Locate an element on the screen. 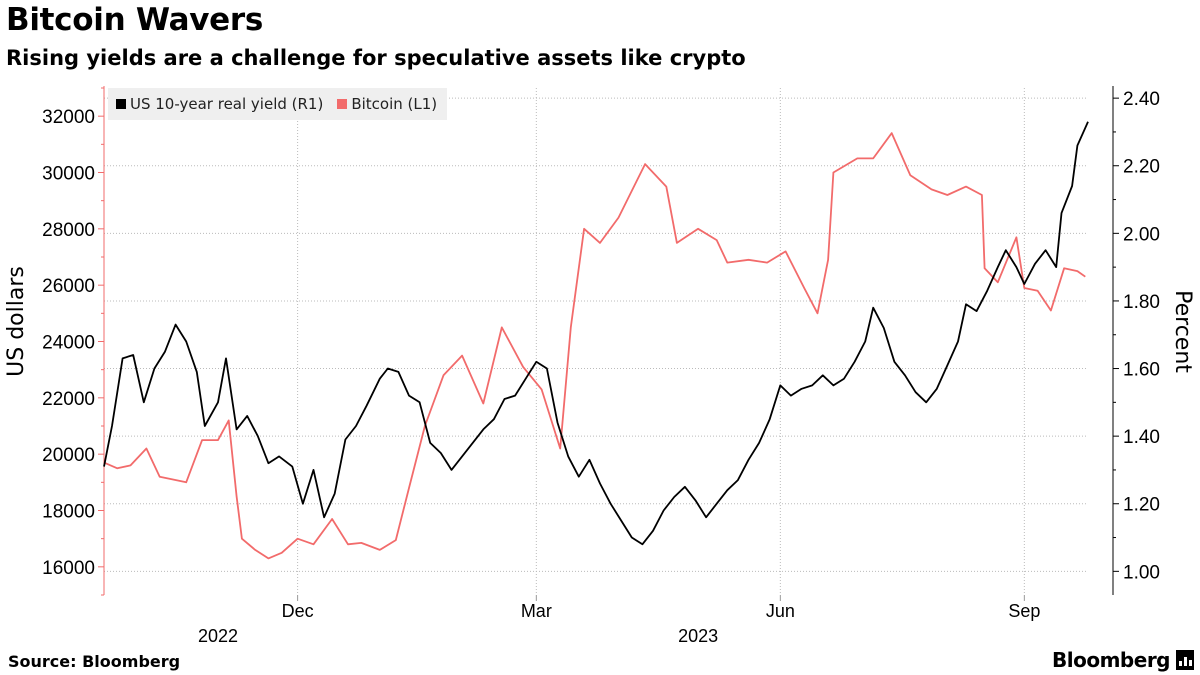 The width and height of the screenshot is (1200, 675). x-tick-label: Jun is located at coordinates (780, 611).